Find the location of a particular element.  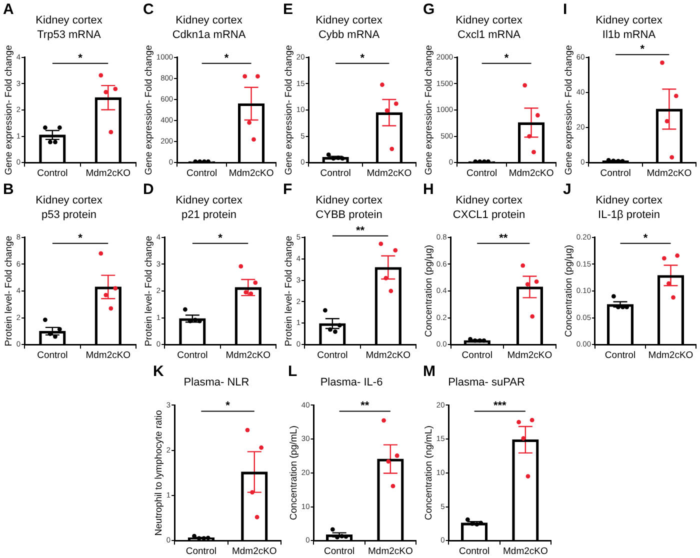

chart-title: Plasma- IL-6 is located at coordinates (351, 382).